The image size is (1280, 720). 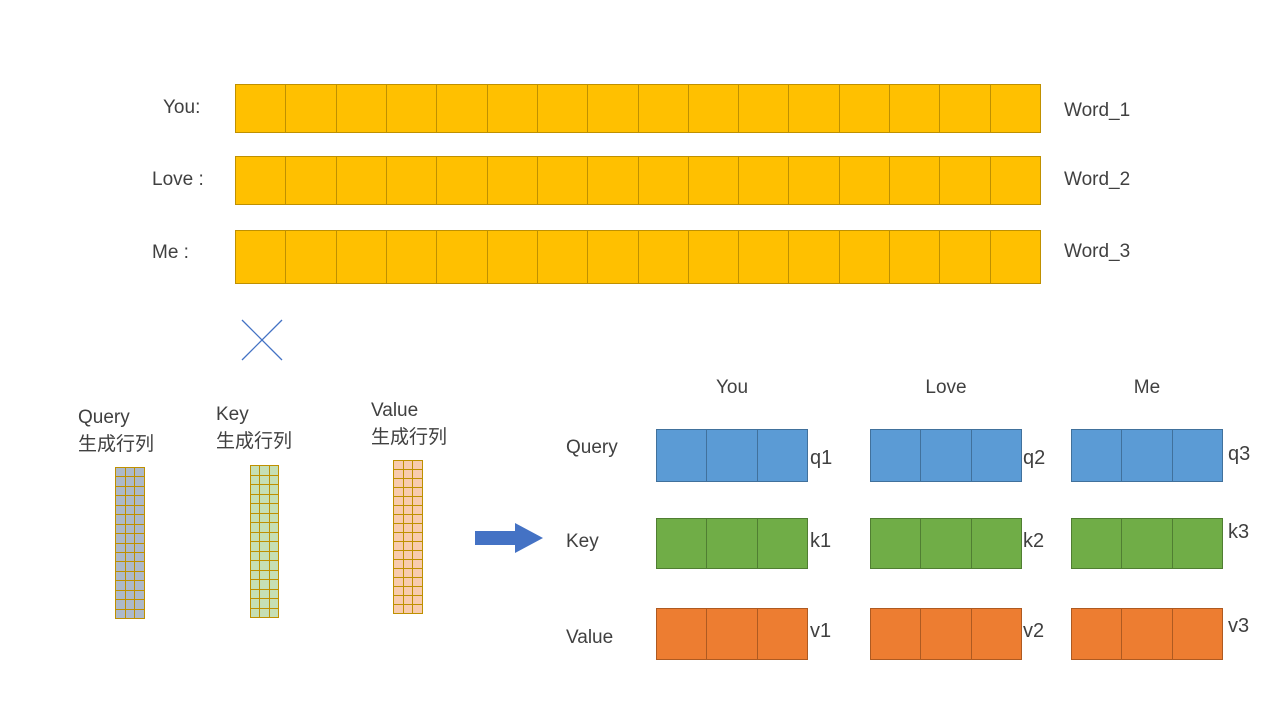 What do you see at coordinates (1034, 541) in the screenshot?
I see `k2-label: k2` at bounding box center [1034, 541].